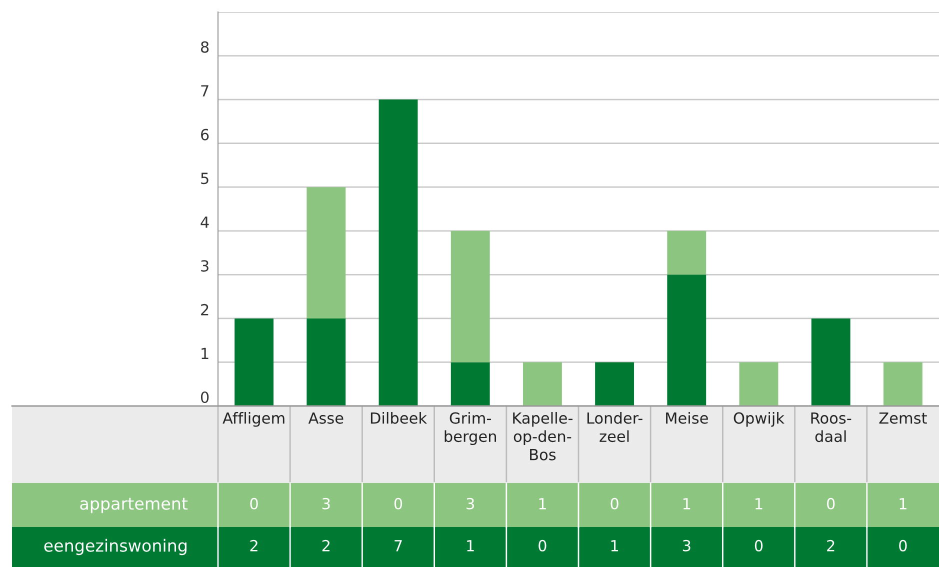 Image resolution: width=939 pixels, height=567 pixels. What do you see at coordinates (204, 178) in the screenshot?
I see `y-tick-label: 5` at bounding box center [204, 178].